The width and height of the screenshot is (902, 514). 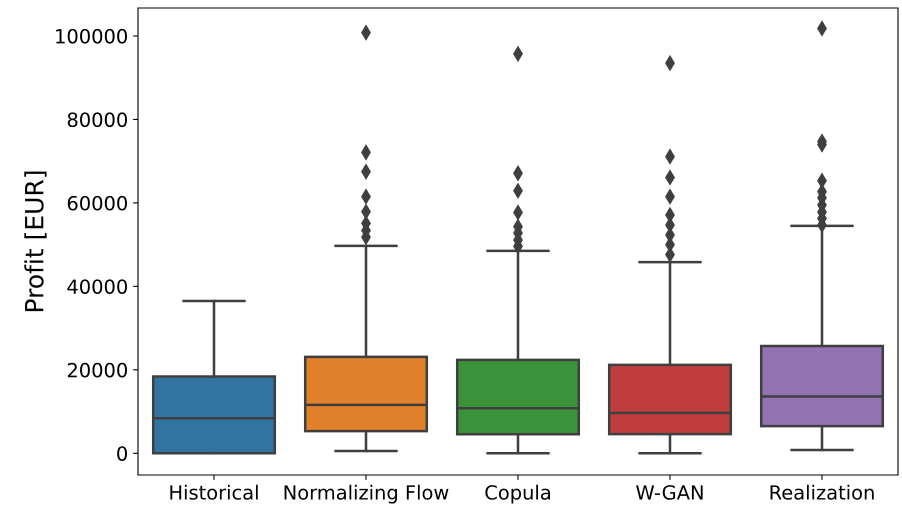 I want to click on x-tick-label: Historical, so click(x=214, y=492).